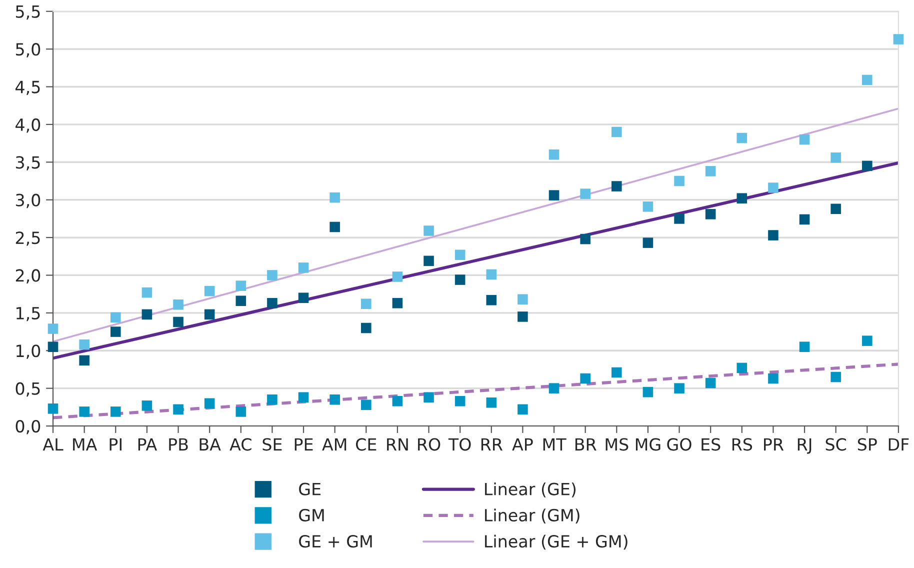 This screenshot has width=914, height=568. What do you see at coordinates (85, 444) in the screenshot?
I see `x-tick-label: MA` at bounding box center [85, 444].